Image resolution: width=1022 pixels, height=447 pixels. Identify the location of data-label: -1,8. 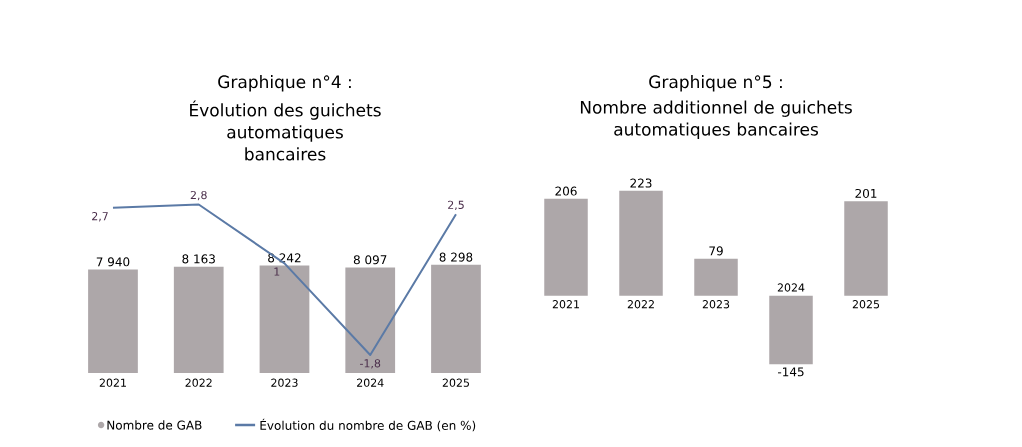
(370, 364).